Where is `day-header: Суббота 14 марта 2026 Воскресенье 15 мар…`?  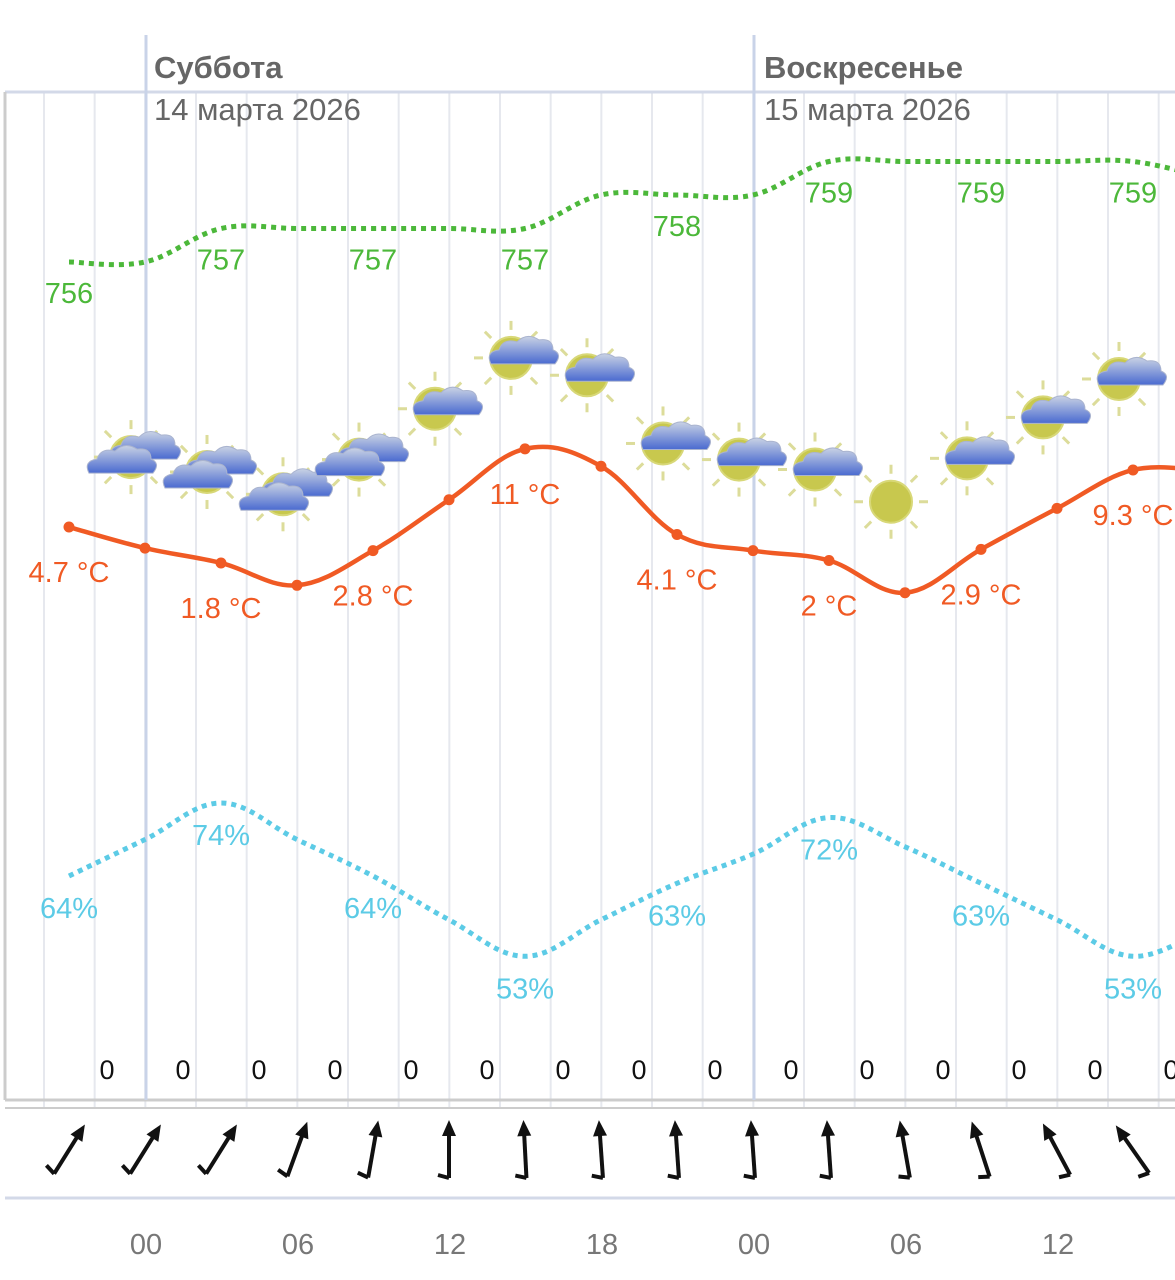 day-header: Суббота 14 марта 2026 Воскресенье 15 мар… is located at coordinates (562, 88).